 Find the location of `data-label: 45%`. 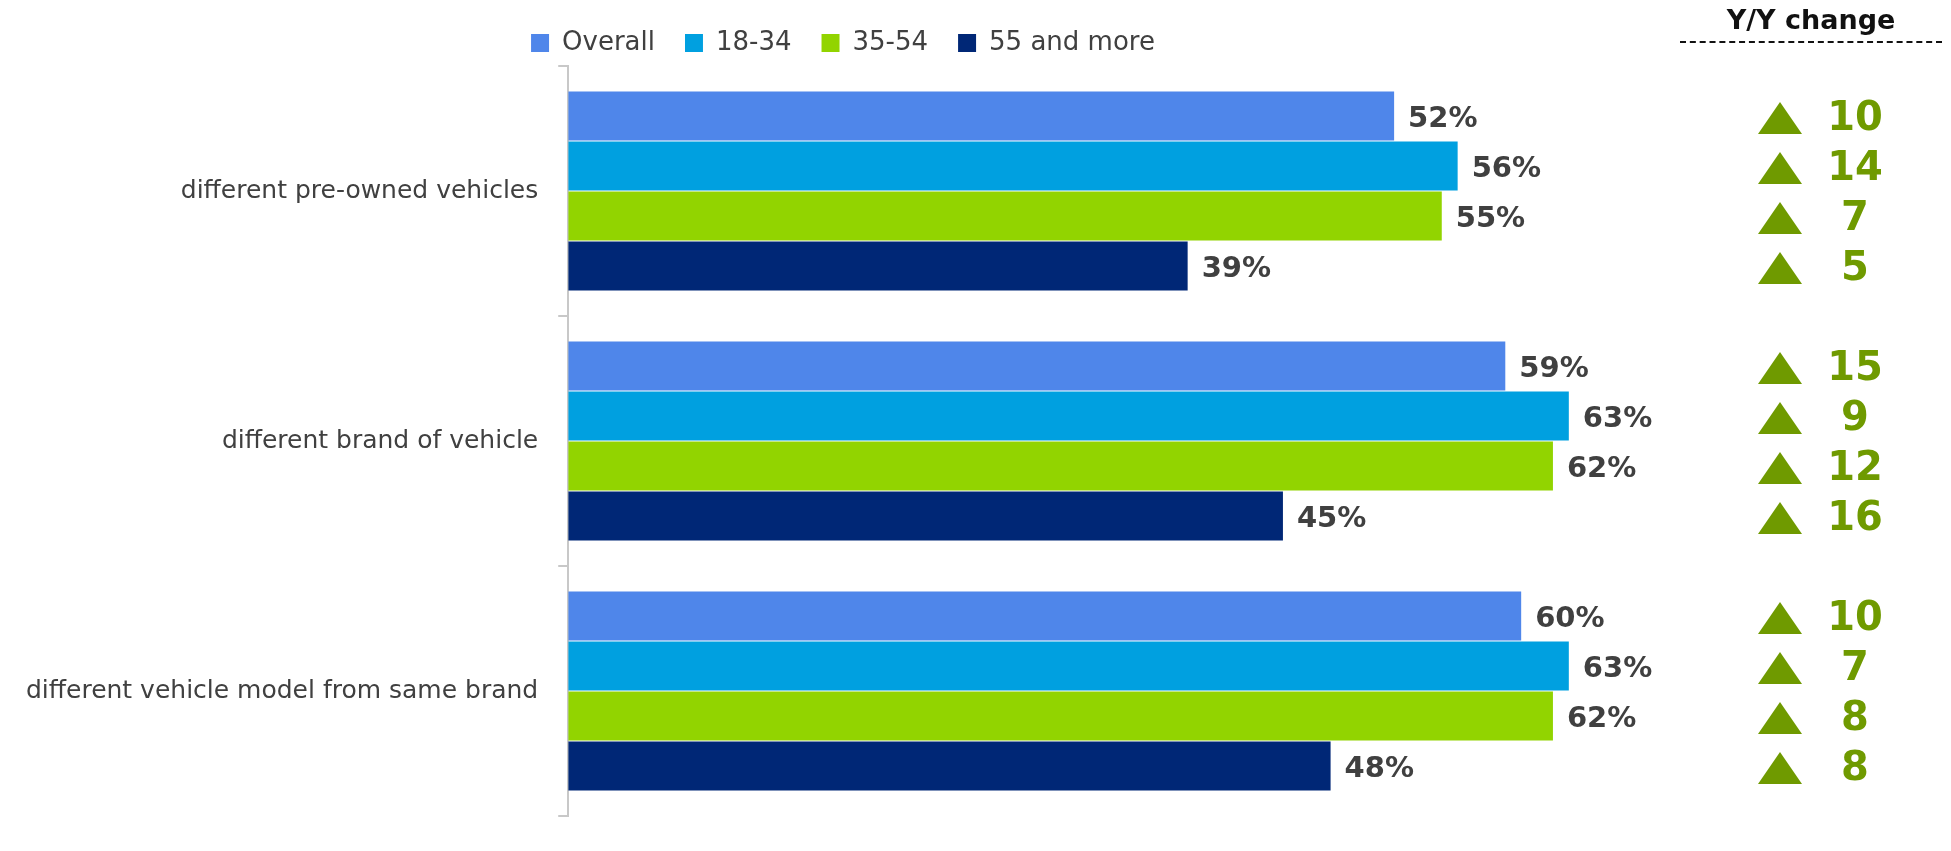

data-label: 45% is located at coordinates (1331, 516).